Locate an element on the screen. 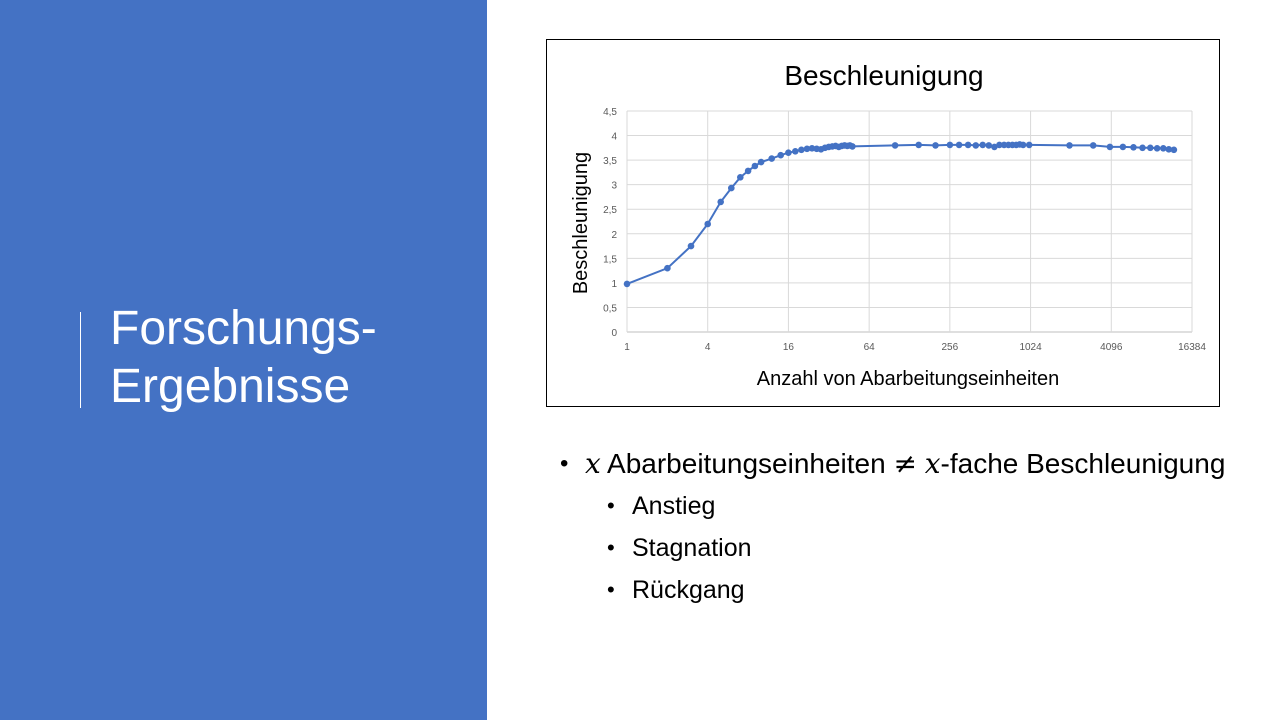 This screenshot has width=1280, height=720. x-tick-label: 64 is located at coordinates (870, 347).